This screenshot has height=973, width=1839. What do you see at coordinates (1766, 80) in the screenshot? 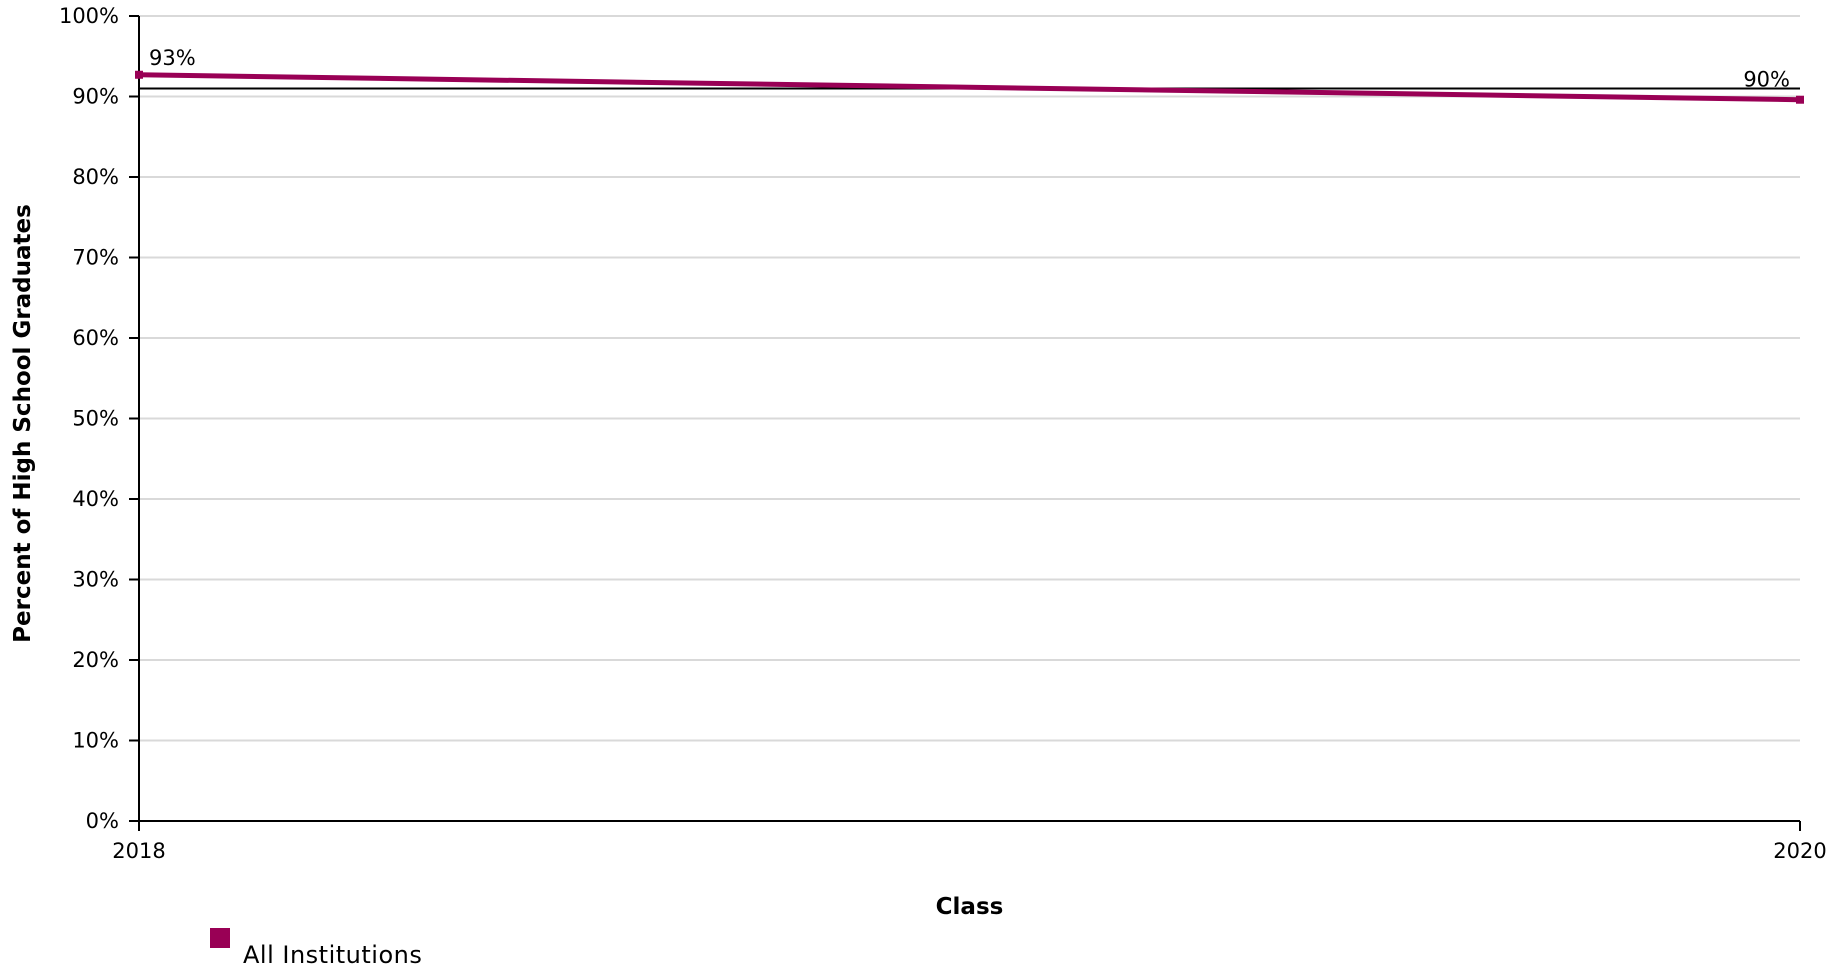
I see `data-label: 90%` at bounding box center [1766, 80].